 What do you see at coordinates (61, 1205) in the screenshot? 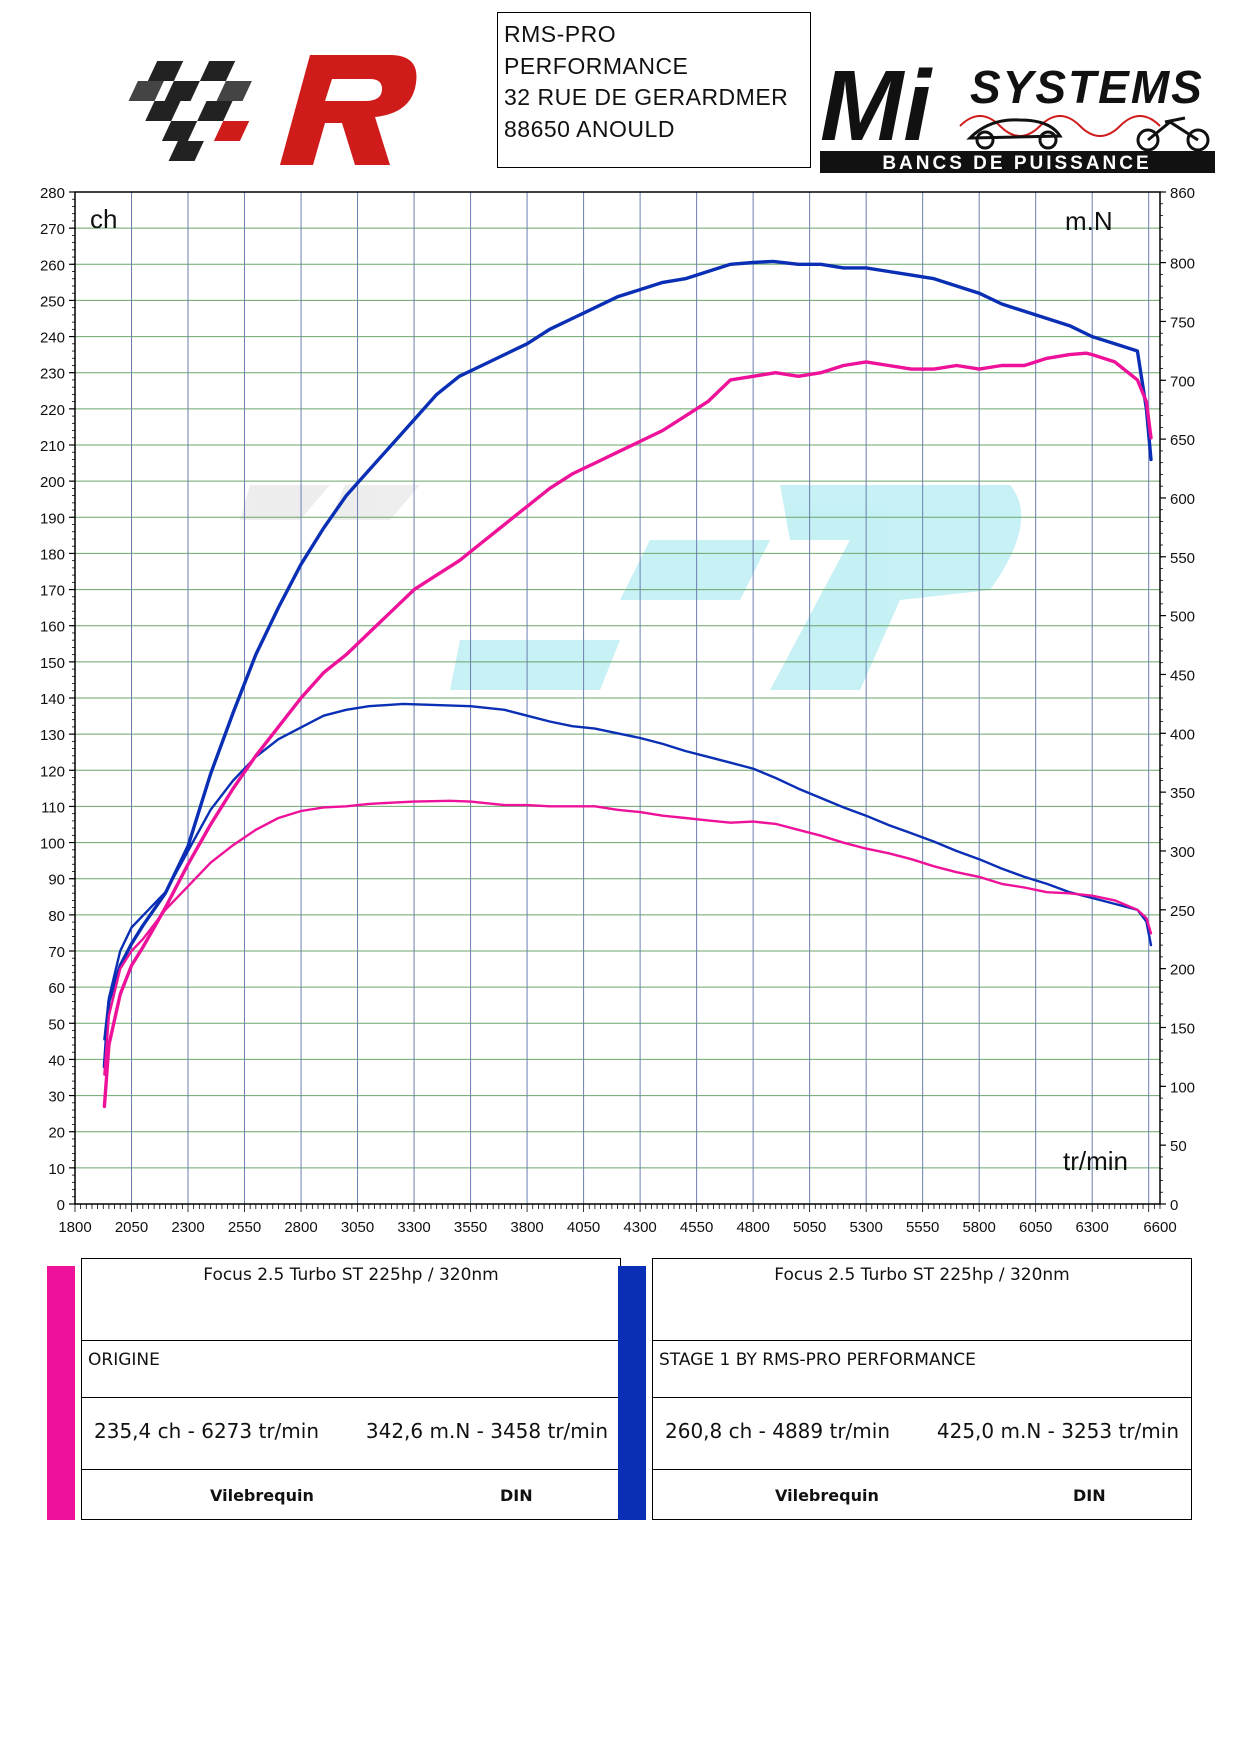
I see `left-tick-label: 0` at bounding box center [61, 1205].